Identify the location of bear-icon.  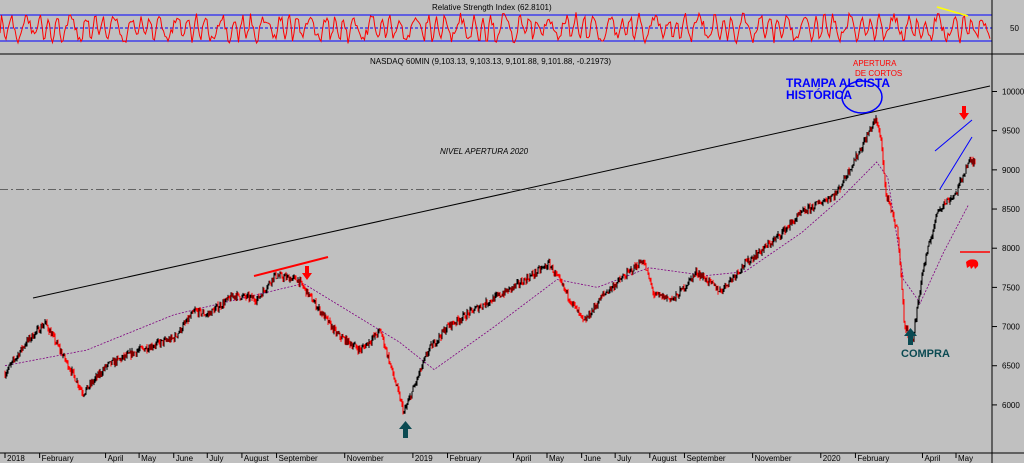
(972, 264).